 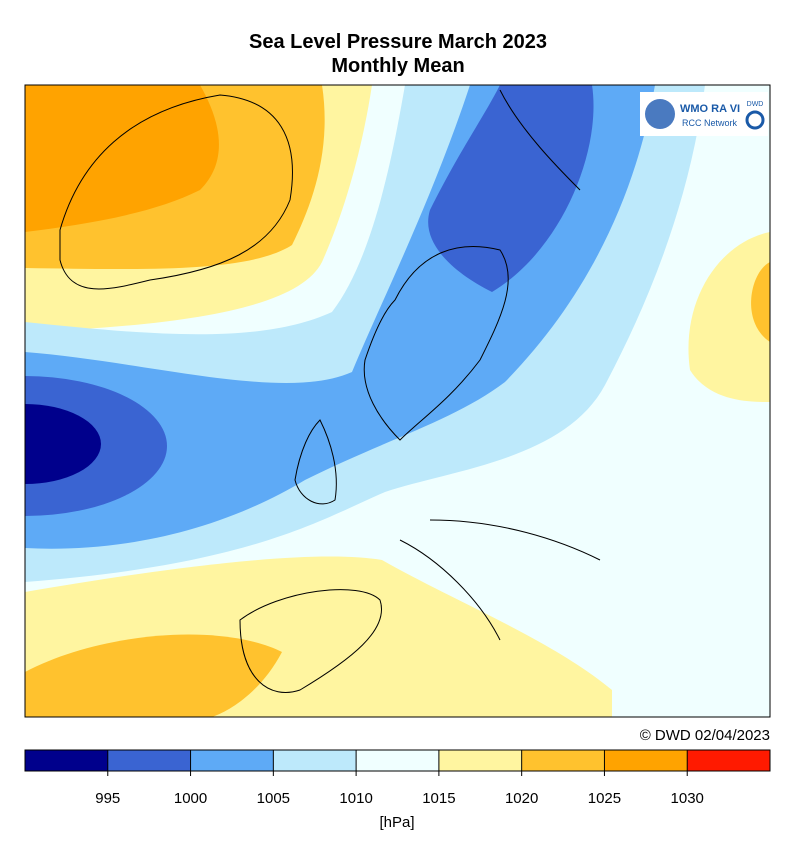 I want to click on wmo-emblem, so click(x=660, y=114).